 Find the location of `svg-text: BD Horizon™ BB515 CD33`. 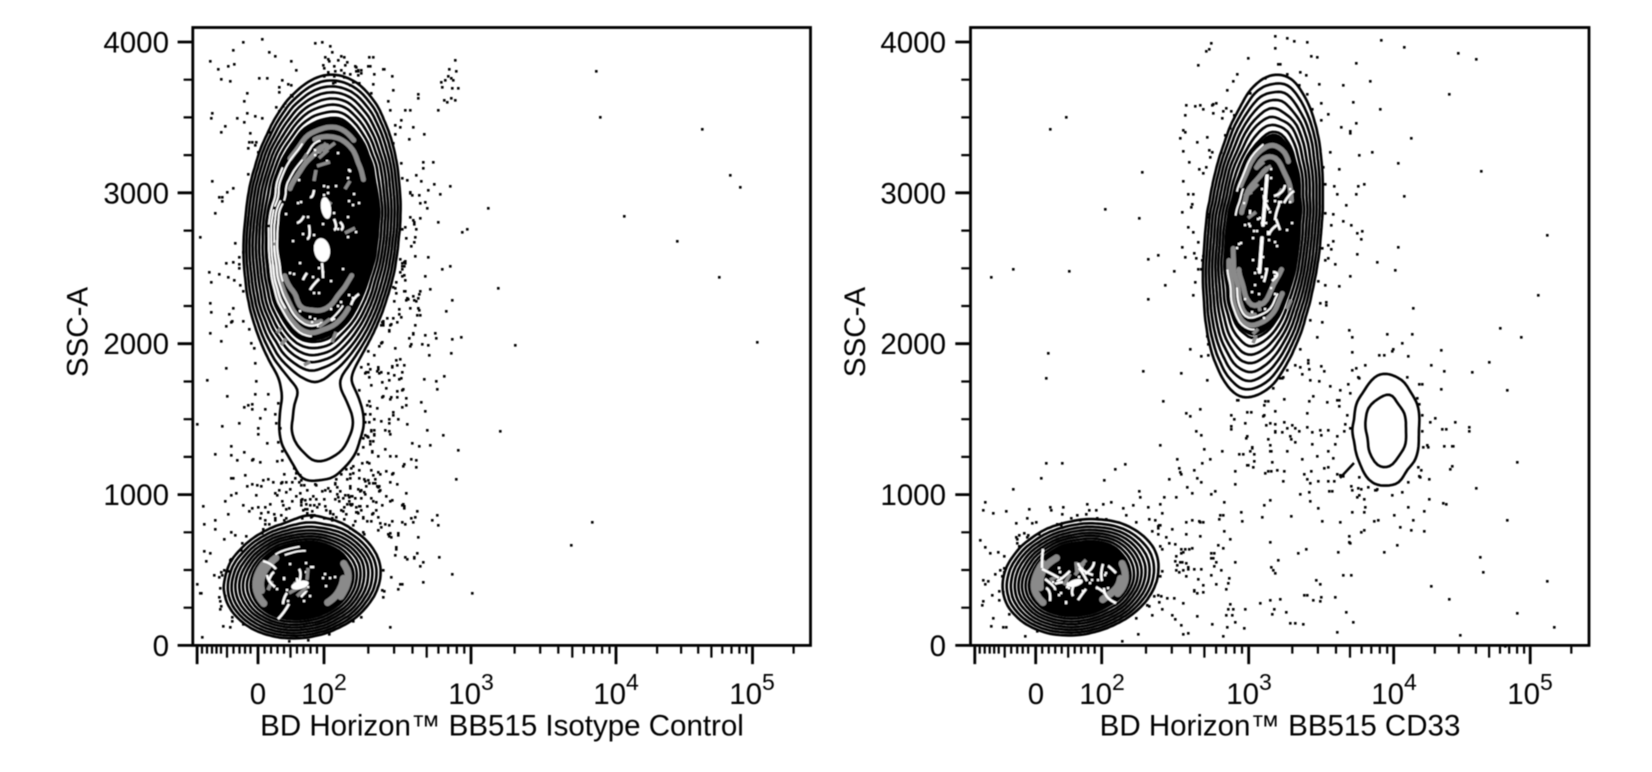

svg-text: BD Horizon™ BB515 CD33 is located at coordinates (1280, 726).